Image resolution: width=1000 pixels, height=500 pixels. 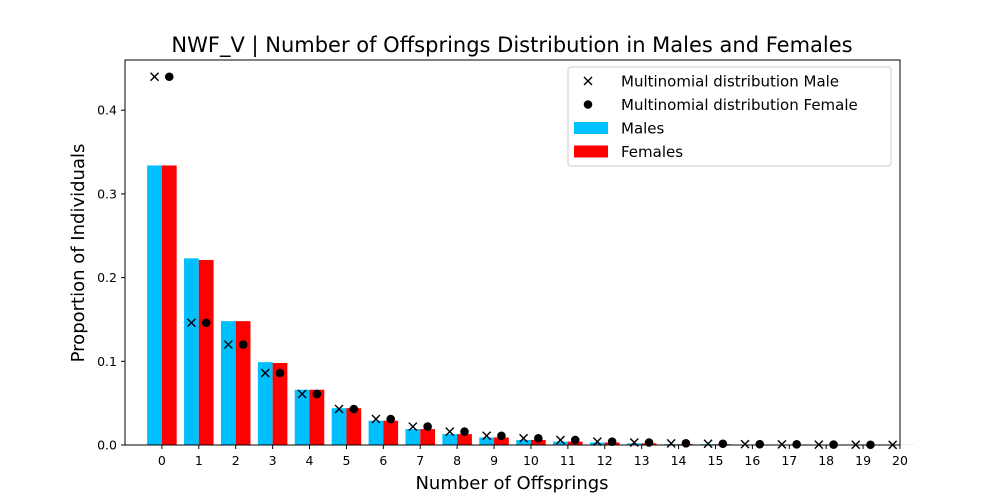 I want to click on x-tick-label: 18, so click(x=826, y=460).